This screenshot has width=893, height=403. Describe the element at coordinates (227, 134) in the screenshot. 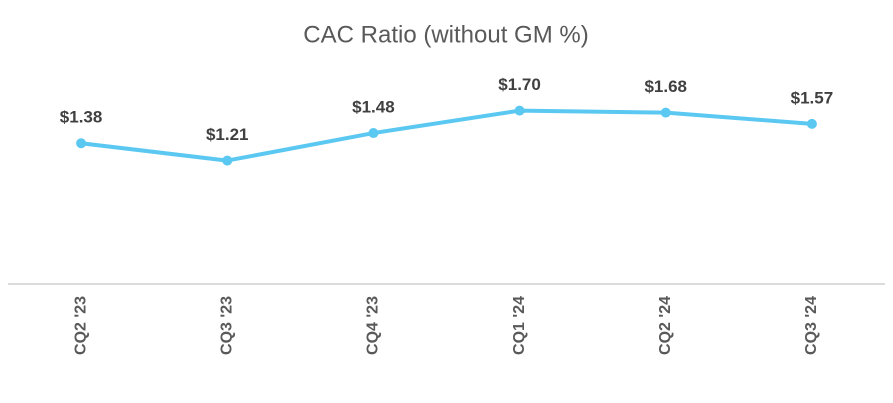

I see `data-label: $1.21` at that location.